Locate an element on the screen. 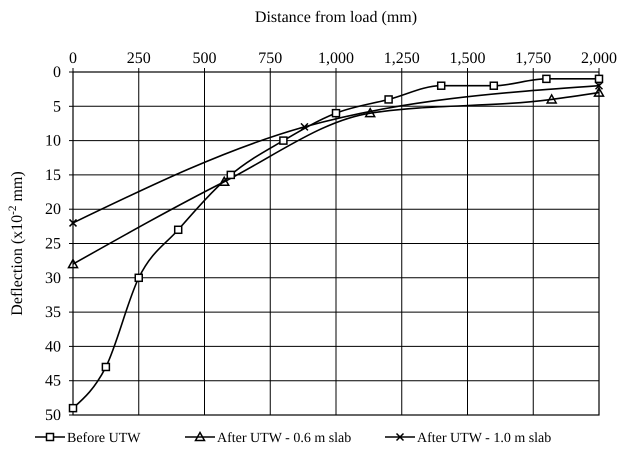  x-tick-label: 1,250 is located at coordinates (402, 58).